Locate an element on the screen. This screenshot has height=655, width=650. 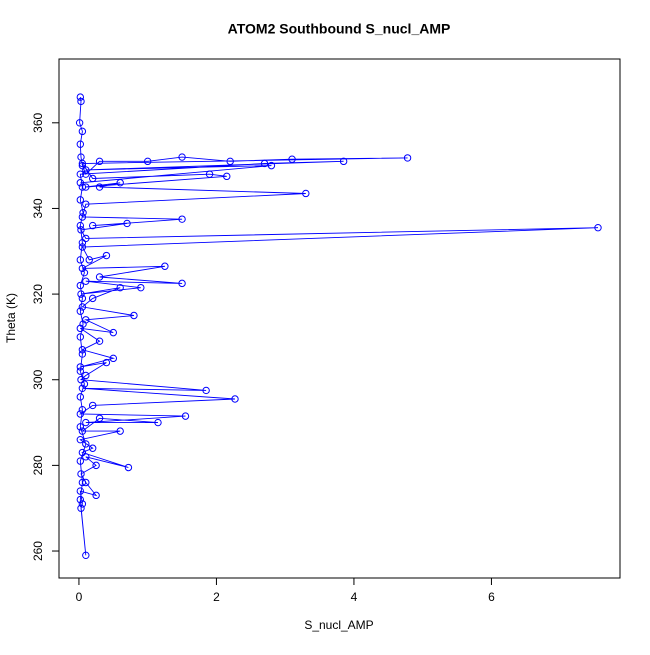
y-tick-label: 260 is located at coordinates (38, 551).